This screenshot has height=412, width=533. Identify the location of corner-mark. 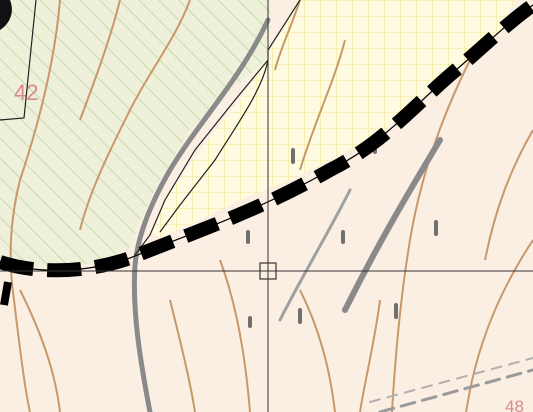
(6, 15).